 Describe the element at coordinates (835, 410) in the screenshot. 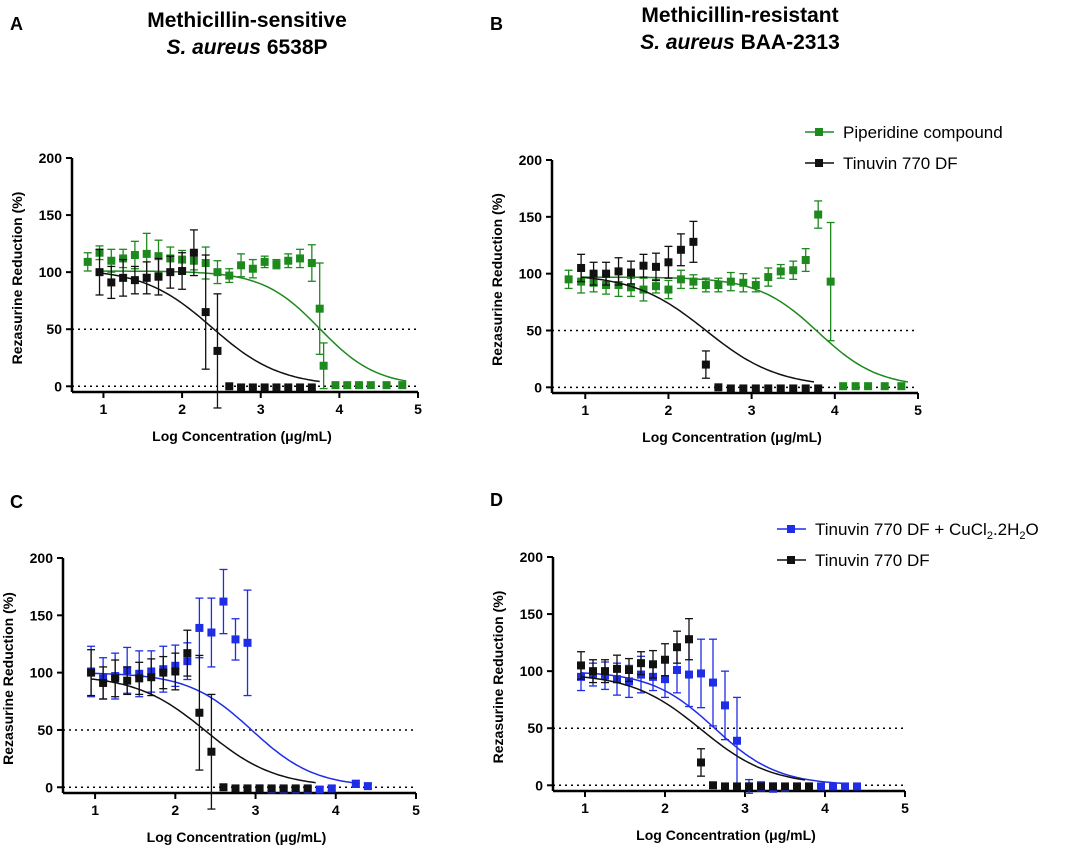

I see `panel-b-xtick-label-3: 4` at that location.